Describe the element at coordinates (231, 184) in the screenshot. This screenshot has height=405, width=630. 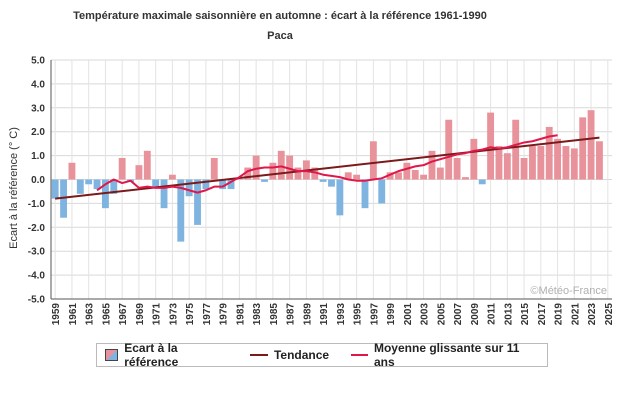
I see `bar-1980` at that location.